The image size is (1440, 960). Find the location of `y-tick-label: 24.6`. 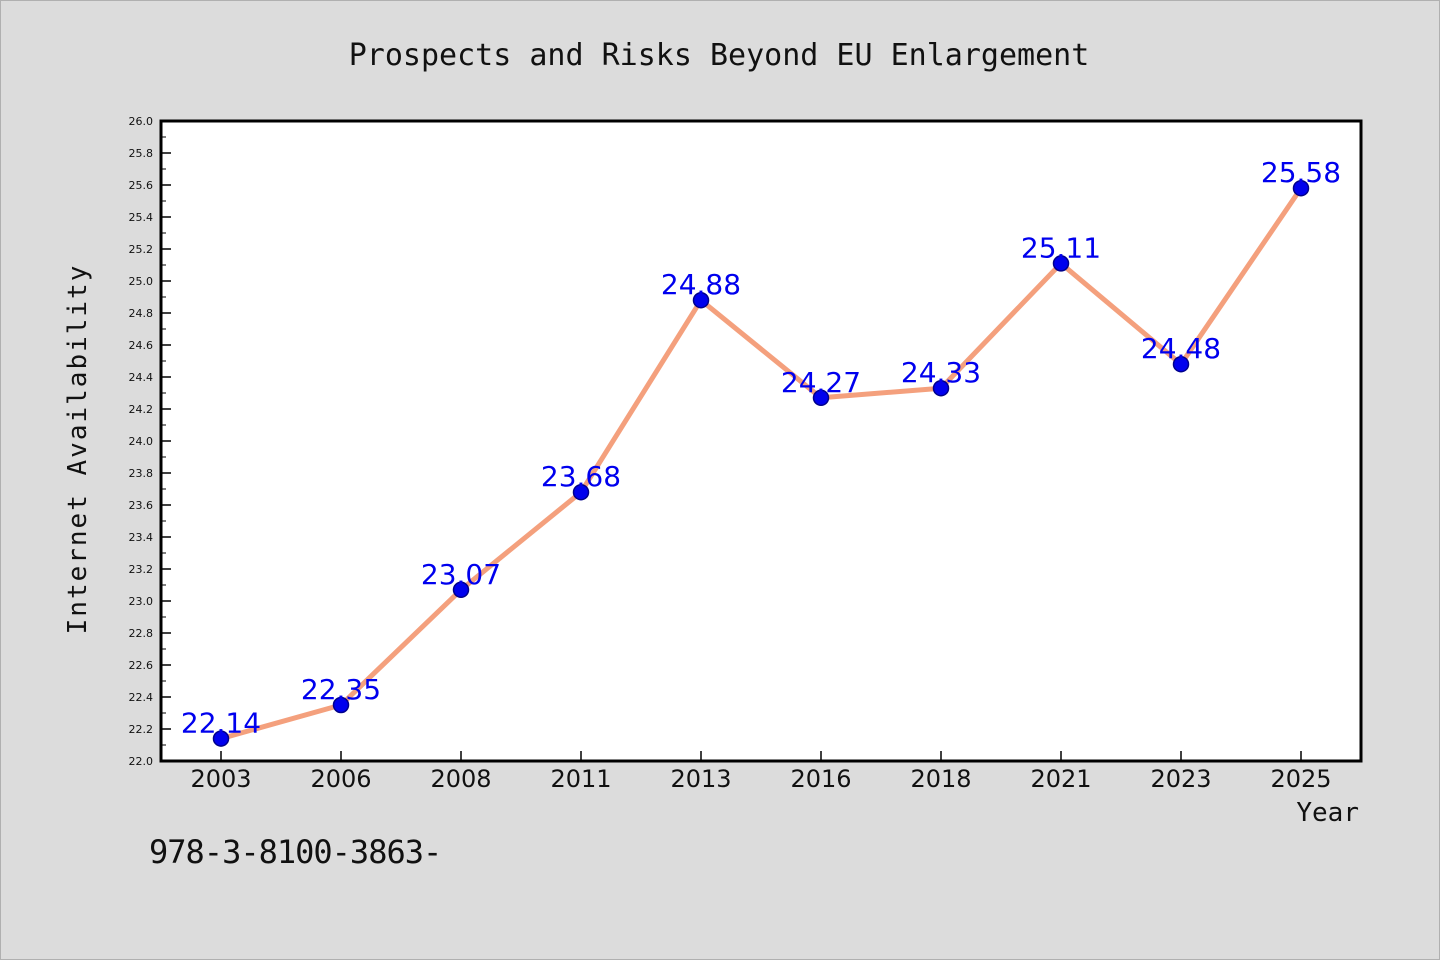

y-tick-label: 24.6 is located at coordinates (141, 345).